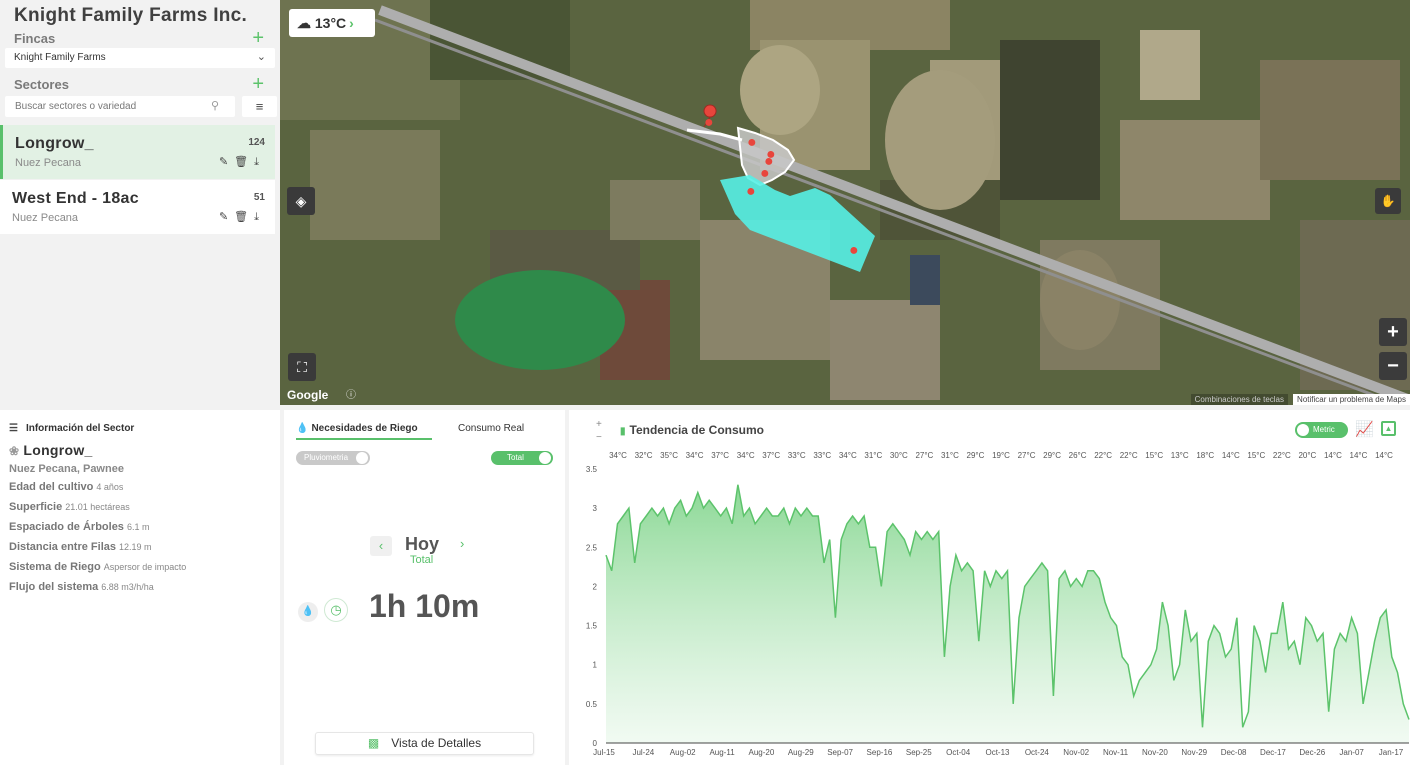 The width and height of the screenshot is (1410, 765). I want to click on temperature-label: 20°C, so click(1307, 455).